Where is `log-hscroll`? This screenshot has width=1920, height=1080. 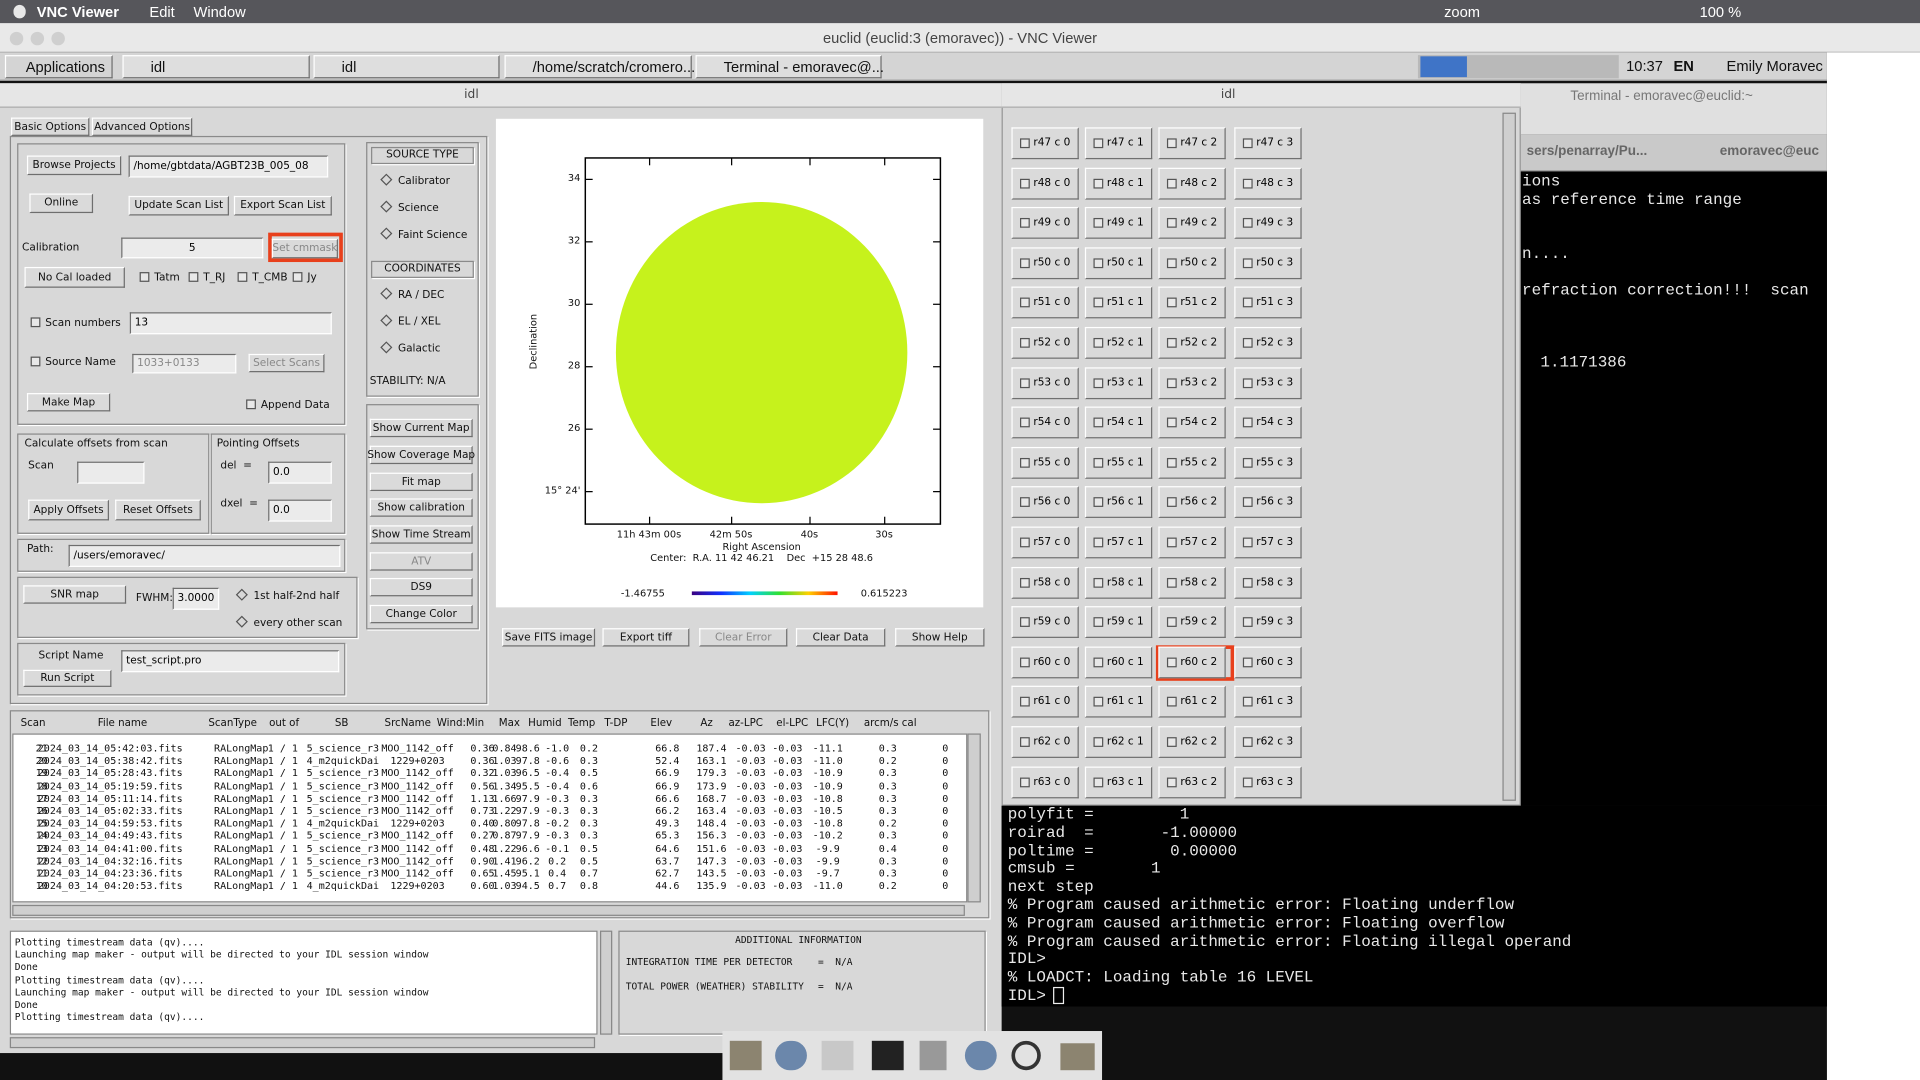
log-hscroll is located at coordinates (302, 1043).